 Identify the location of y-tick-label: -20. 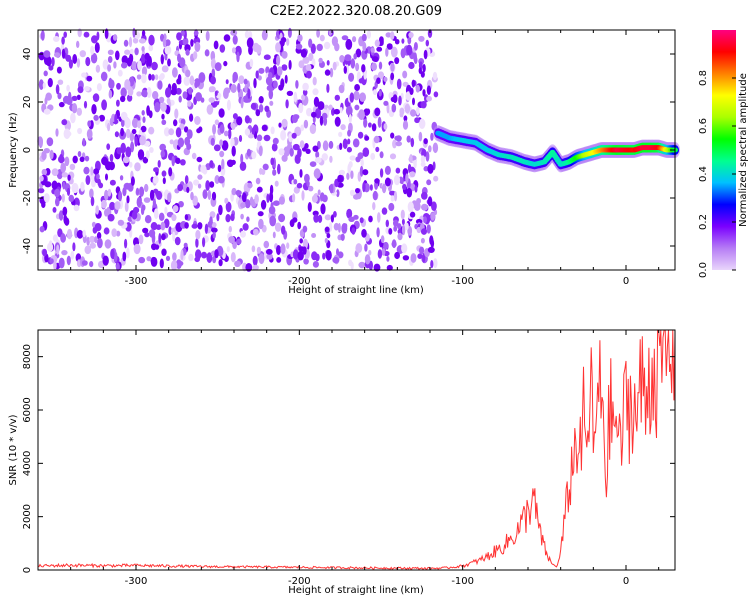
(27, 198).